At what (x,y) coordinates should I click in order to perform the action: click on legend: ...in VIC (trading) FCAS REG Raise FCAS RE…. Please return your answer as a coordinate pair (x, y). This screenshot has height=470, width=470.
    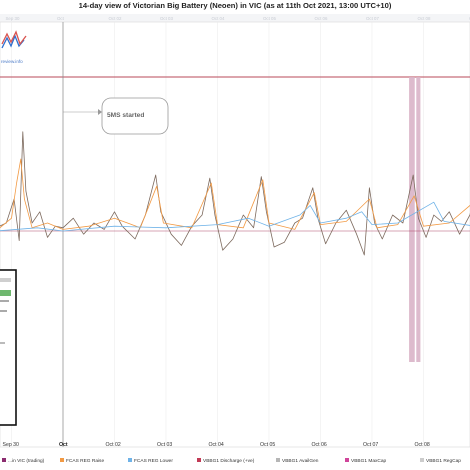
    Looking at the image, I should click on (231, 461).